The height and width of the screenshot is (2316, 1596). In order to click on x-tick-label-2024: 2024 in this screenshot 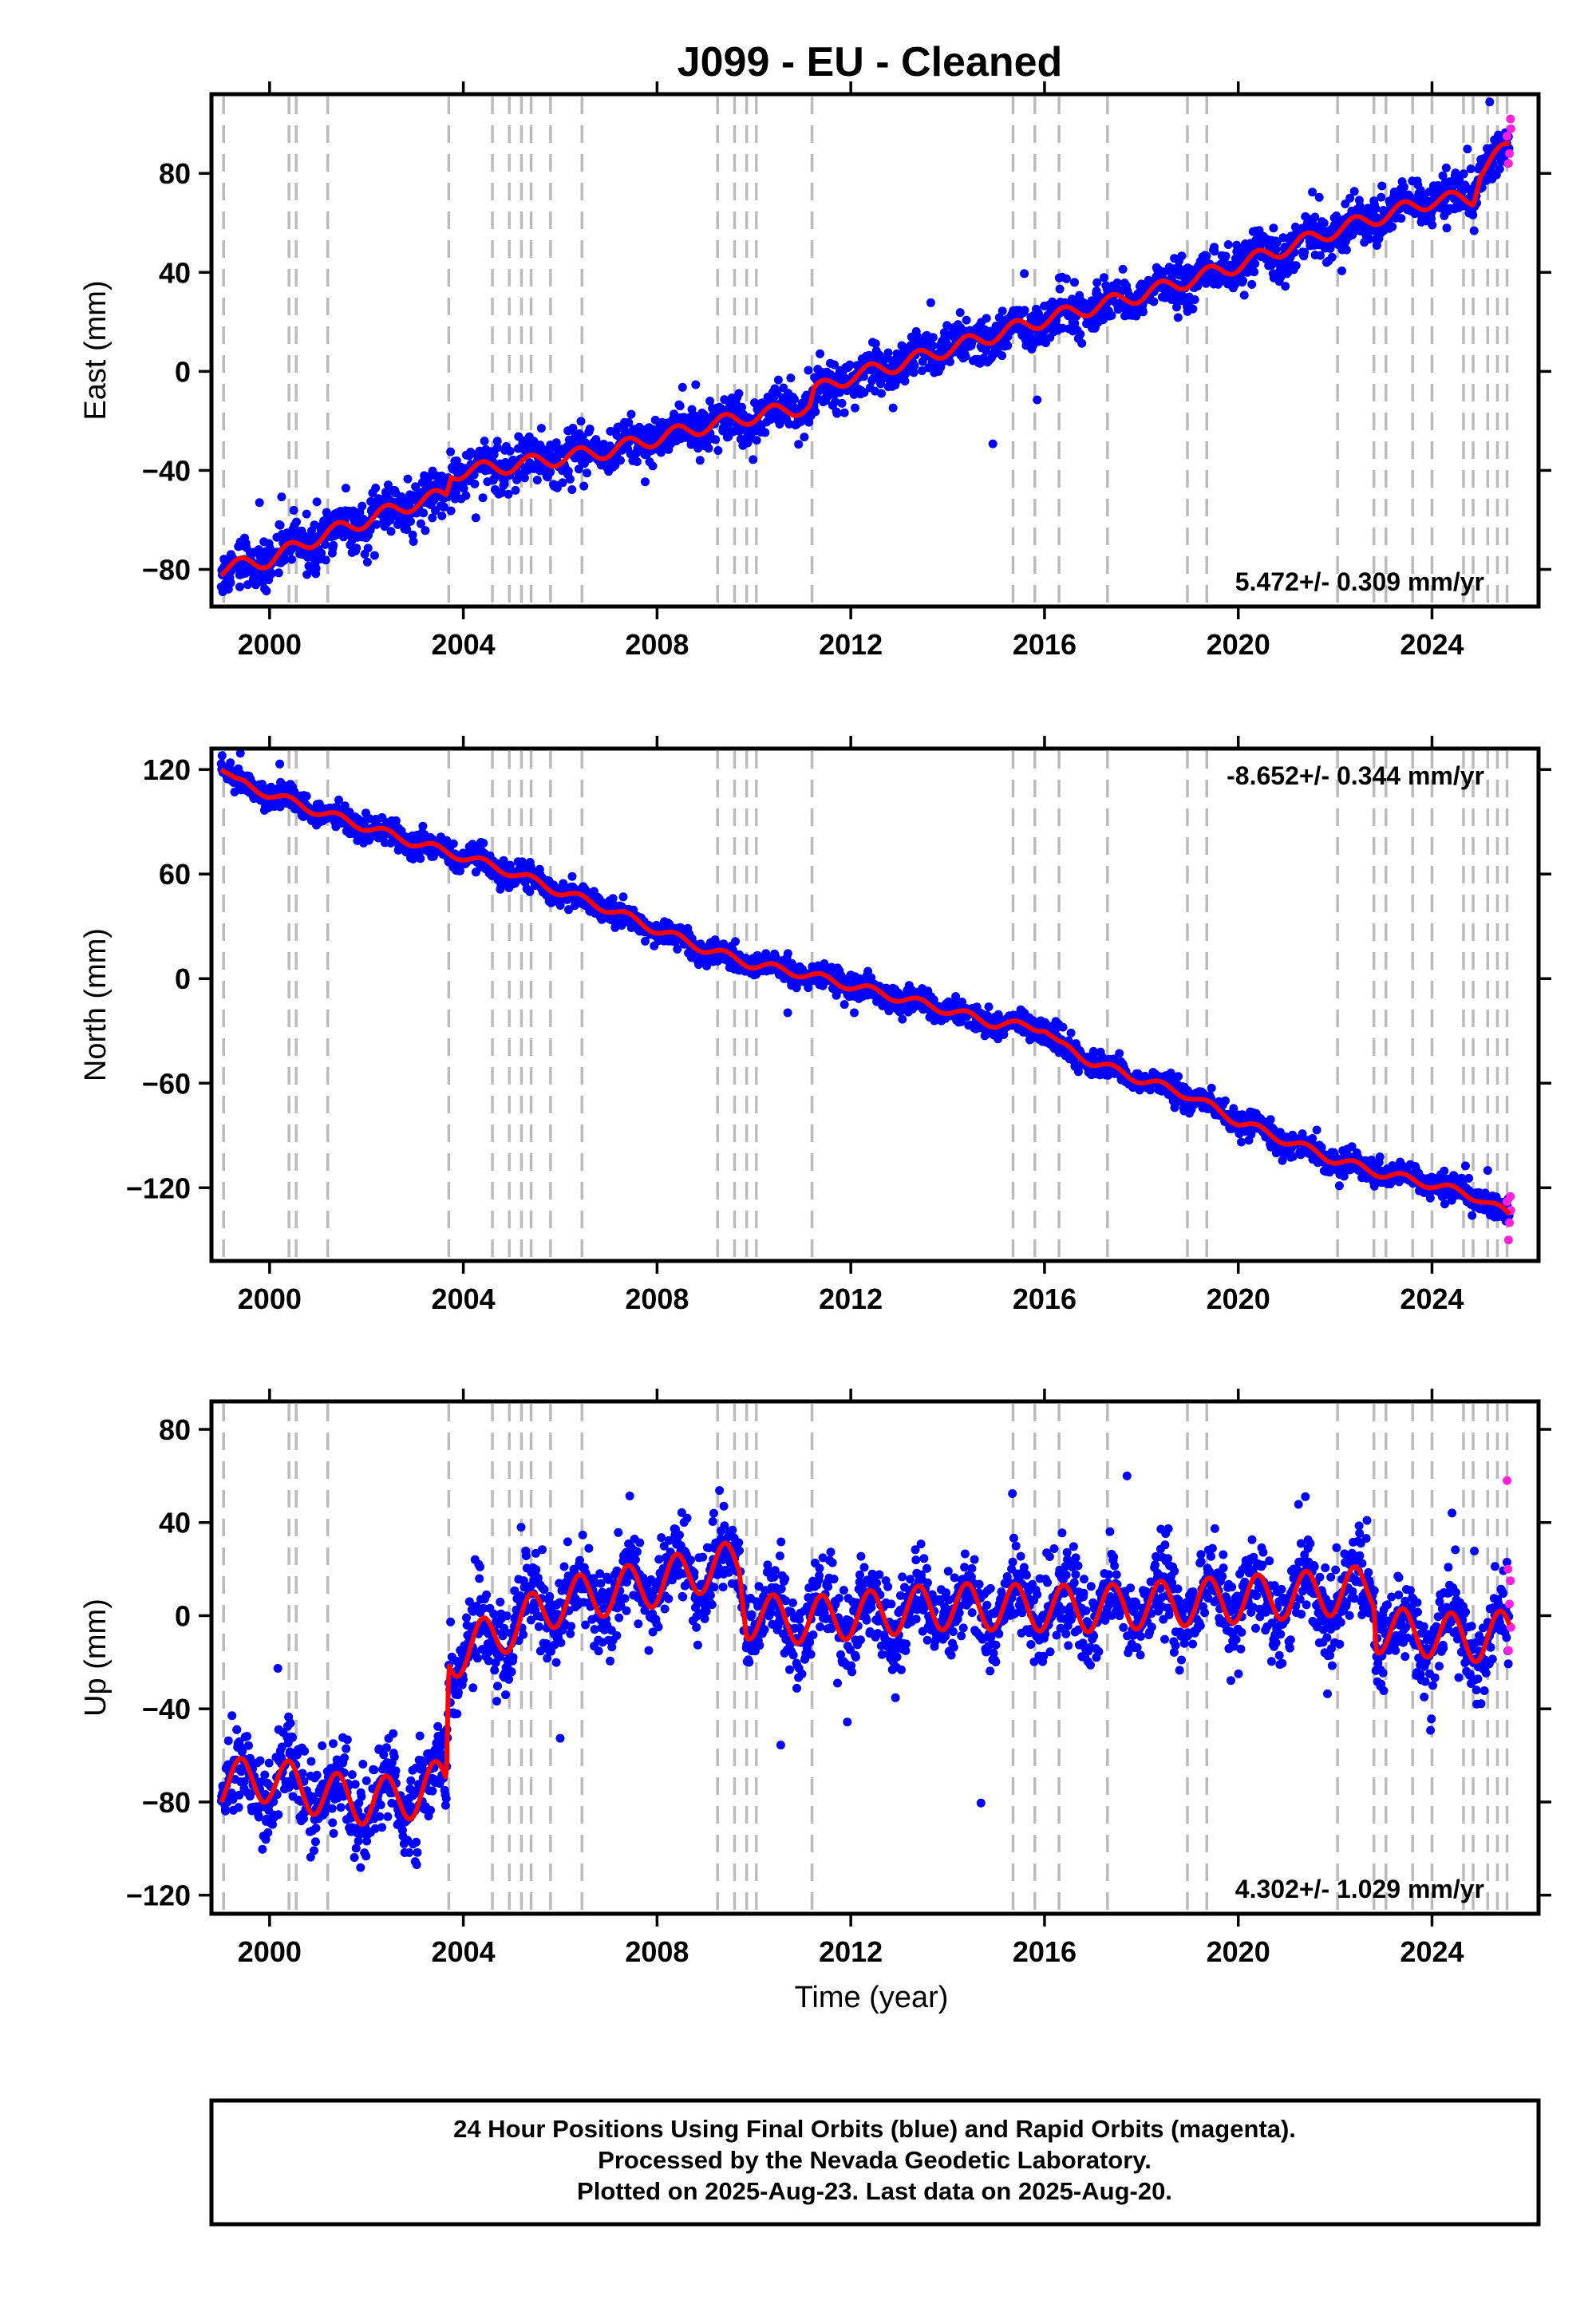, I will do `click(1432, 644)`.